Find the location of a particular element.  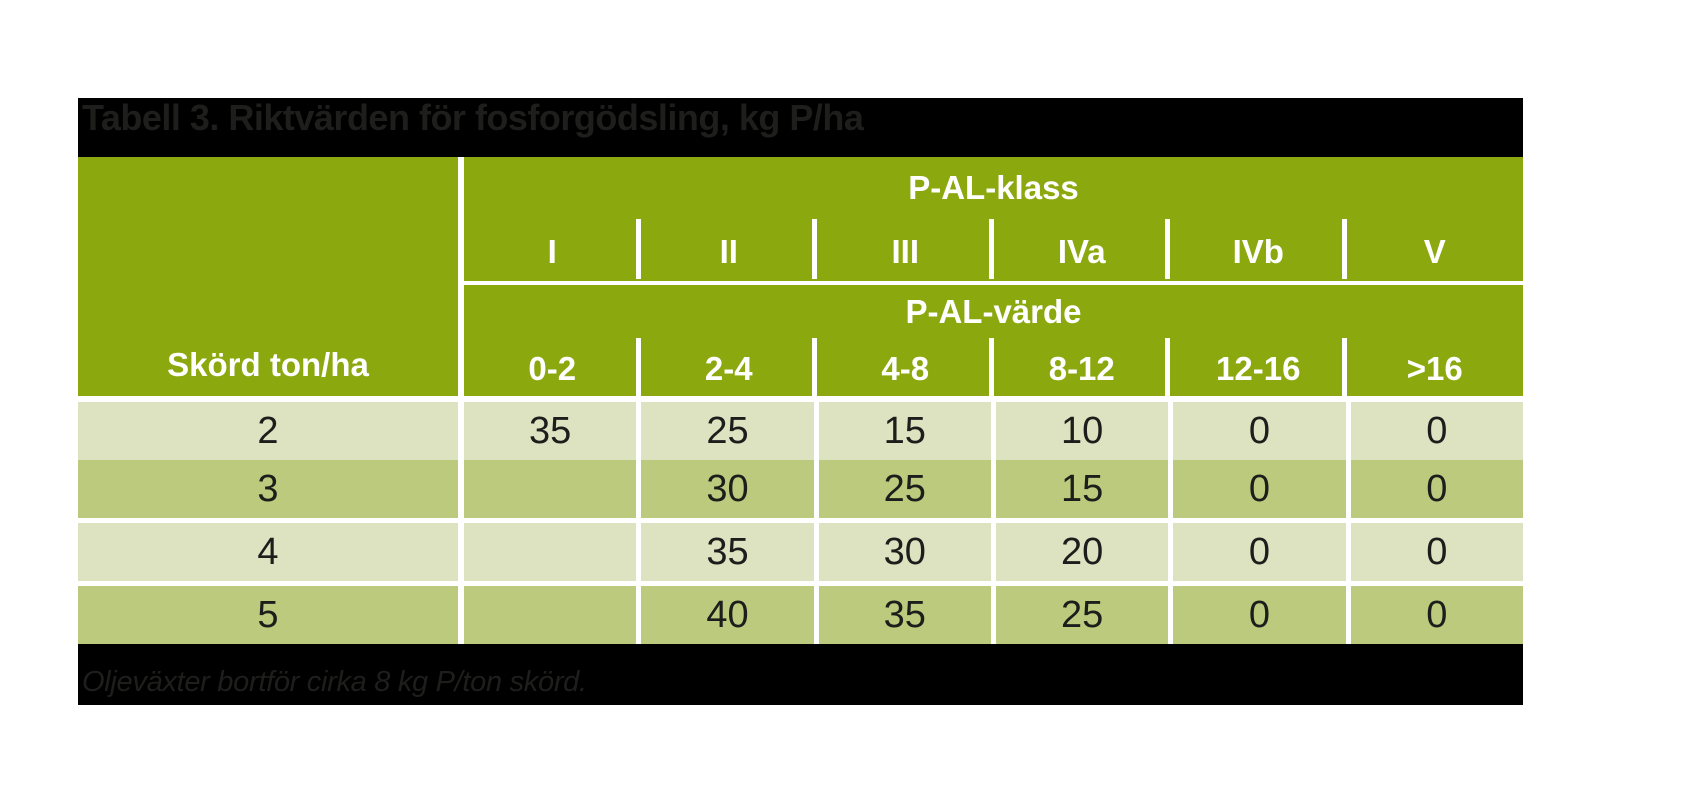

yield-cell: 3 is located at coordinates (268, 489).